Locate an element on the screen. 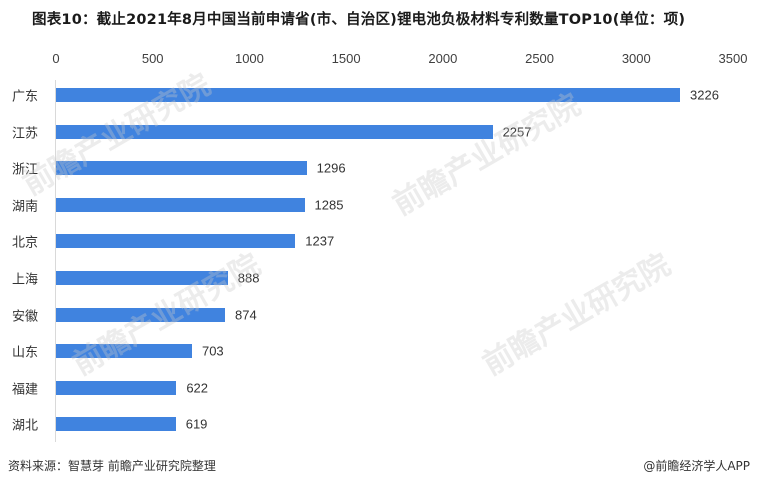  data-label: 888 is located at coordinates (248, 278).